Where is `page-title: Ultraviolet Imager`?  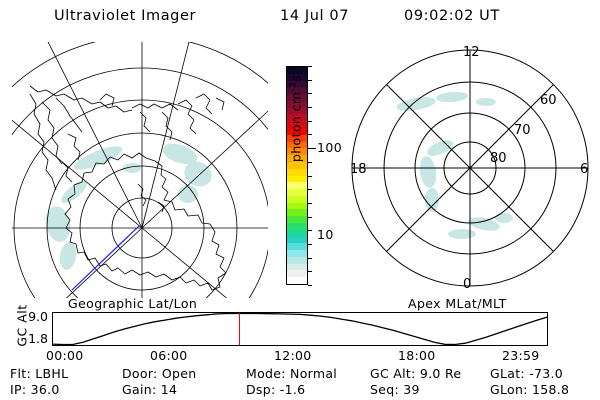 page-title: Ultraviolet Imager is located at coordinates (125, 16).